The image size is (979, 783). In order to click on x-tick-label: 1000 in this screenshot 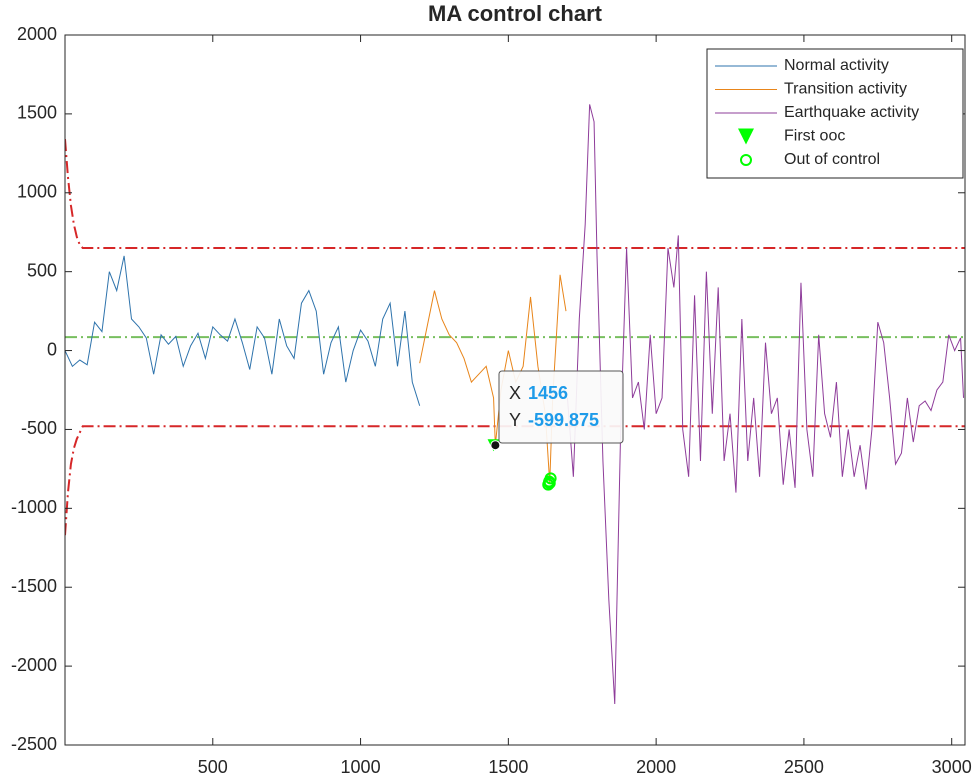, I will do `click(361, 767)`.